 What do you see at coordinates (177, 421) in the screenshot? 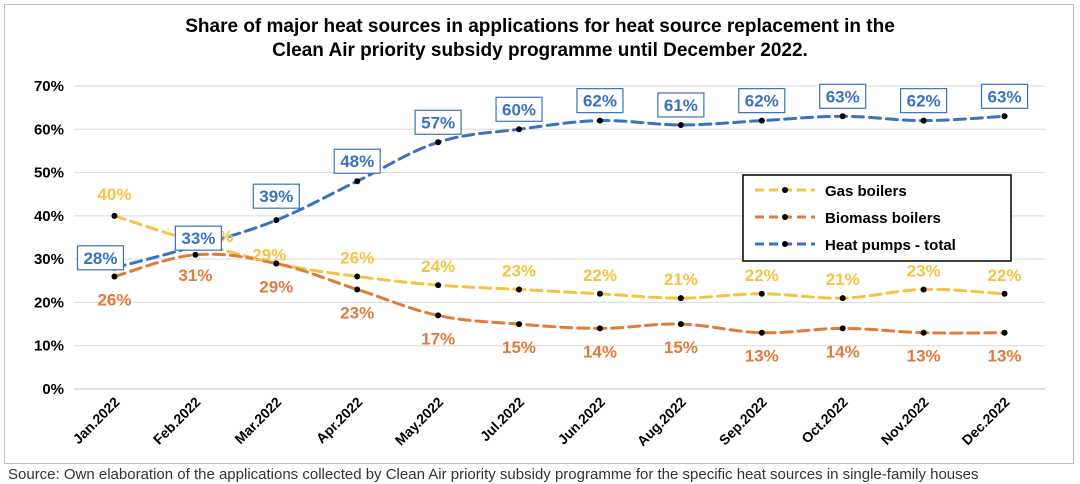
I see `x-tick-label: Feb.2022` at bounding box center [177, 421].